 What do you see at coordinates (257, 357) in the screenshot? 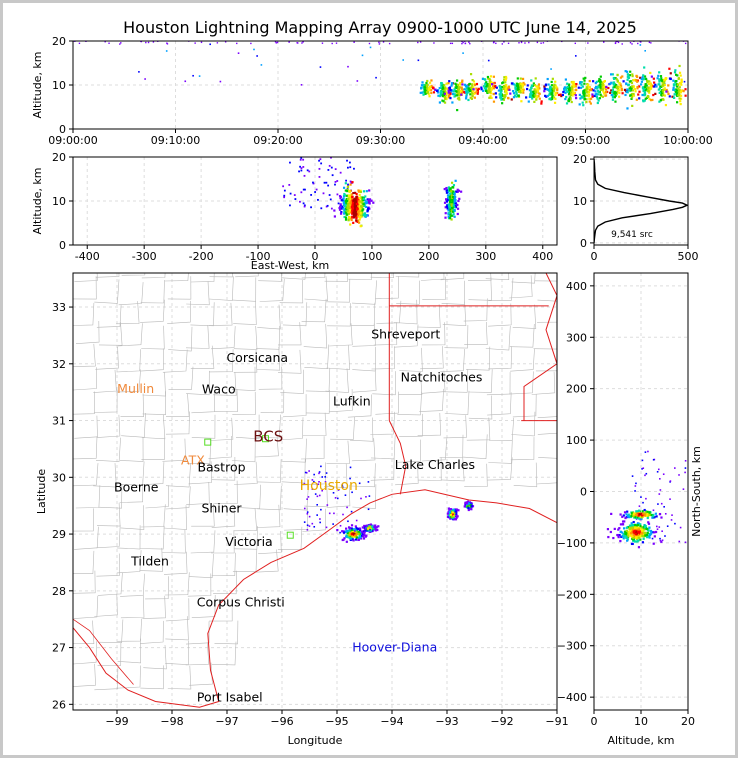
I see `city-label: Corsicana` at bounding box center [257, 357].